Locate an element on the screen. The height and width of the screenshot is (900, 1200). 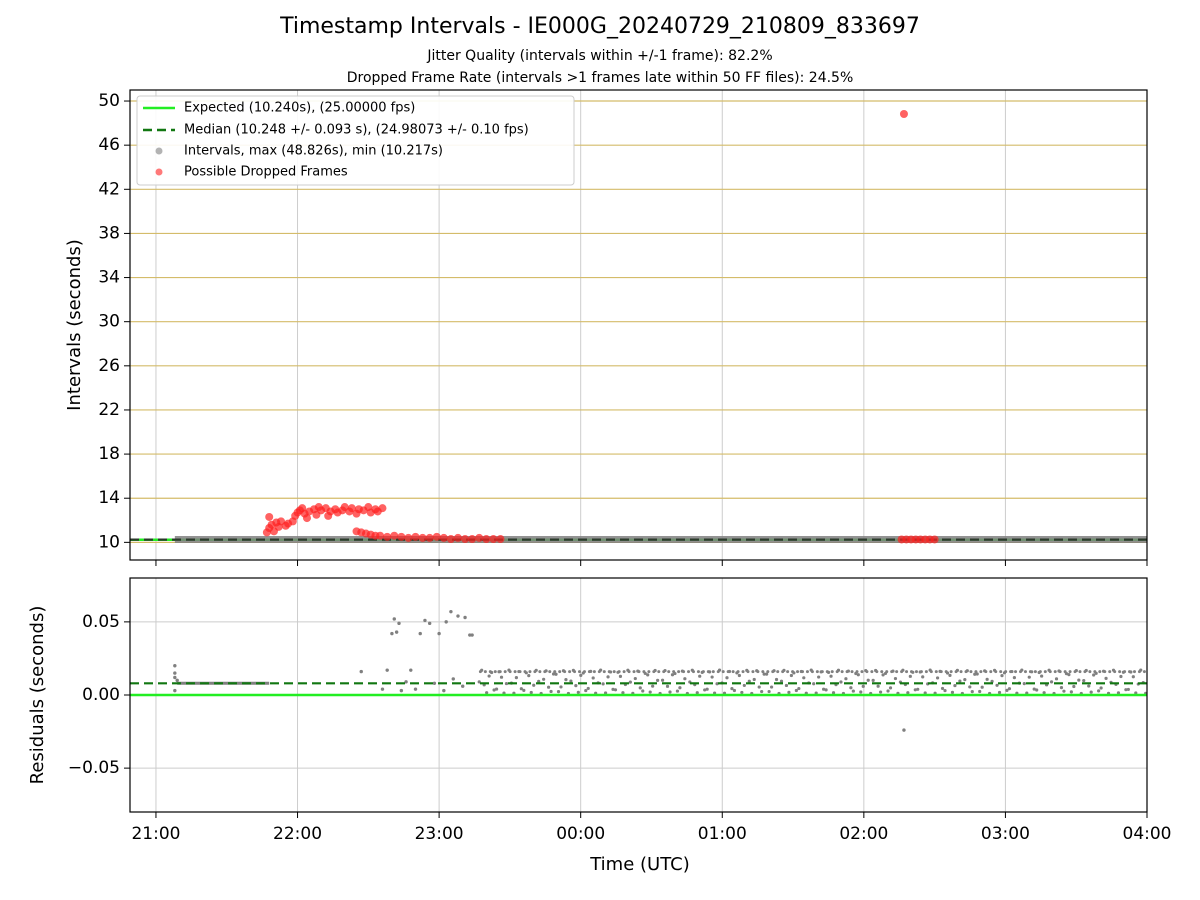
legend-dropped-handle is located at coordinates (159, 172).